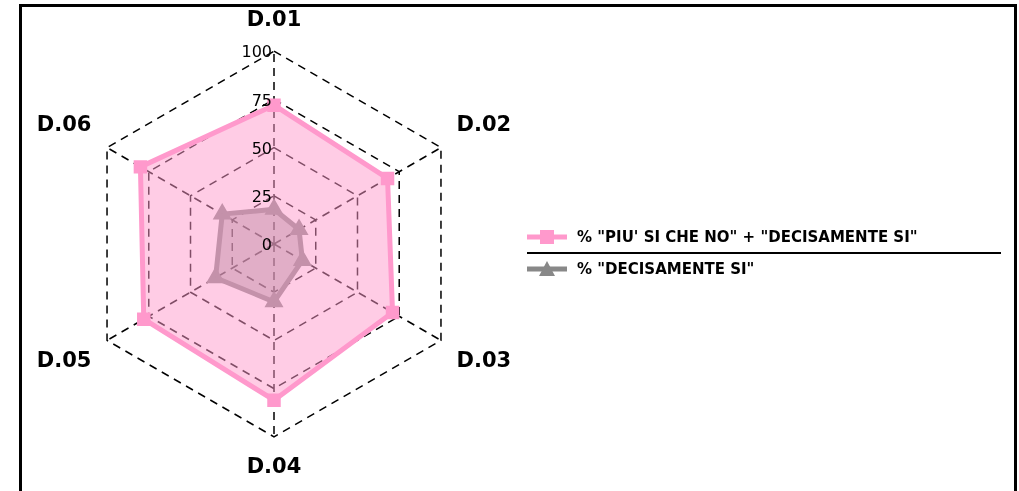  Describe the element at coordinates (261, 148) in the screenshot. I see `y-tick-label: 50` at that location.